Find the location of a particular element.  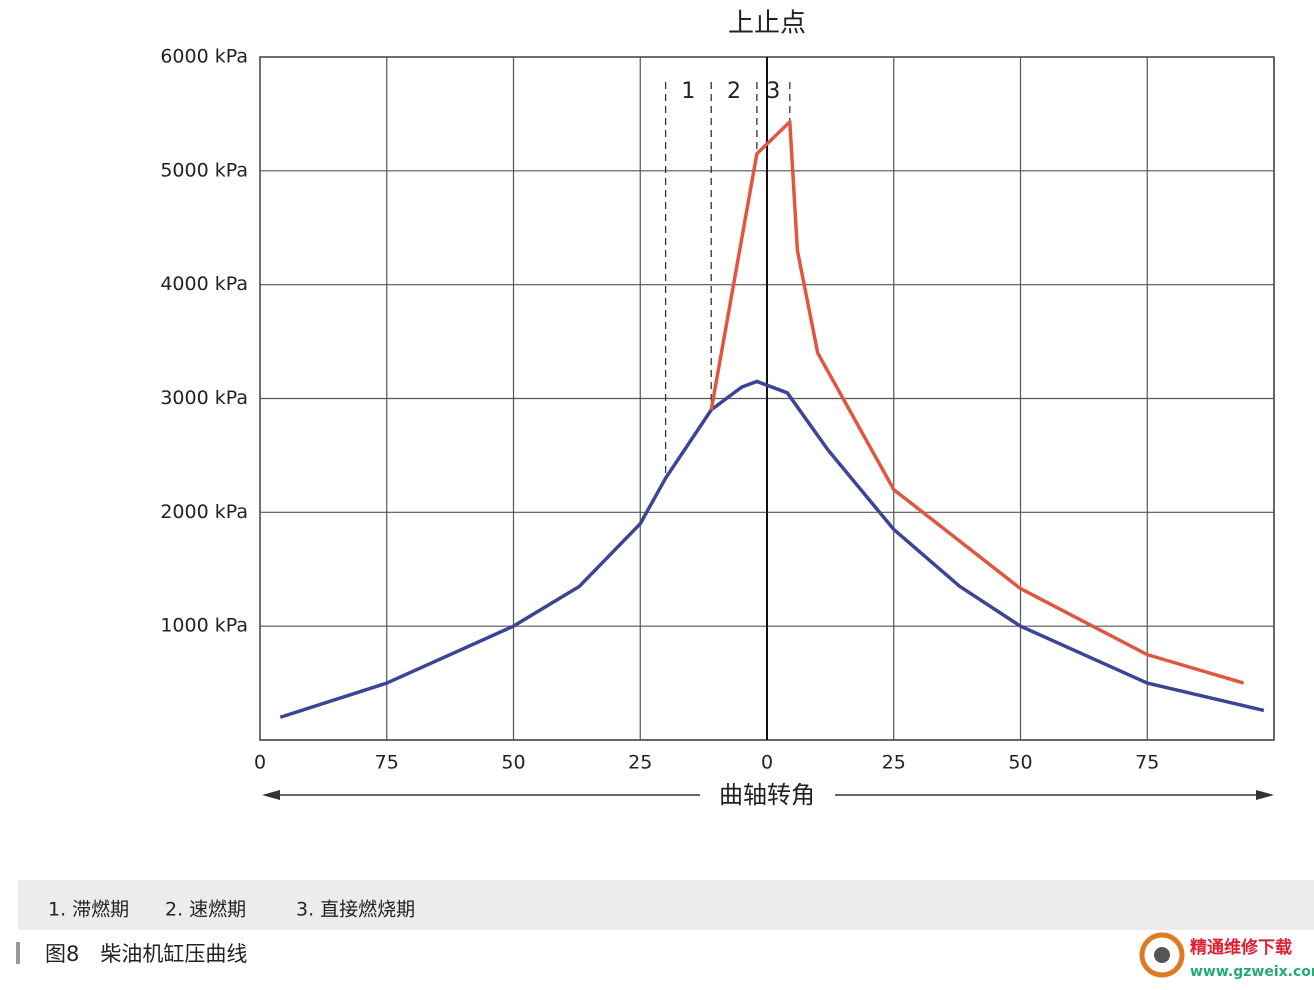

phase-label: 2 is located at coordinates (734, 91).